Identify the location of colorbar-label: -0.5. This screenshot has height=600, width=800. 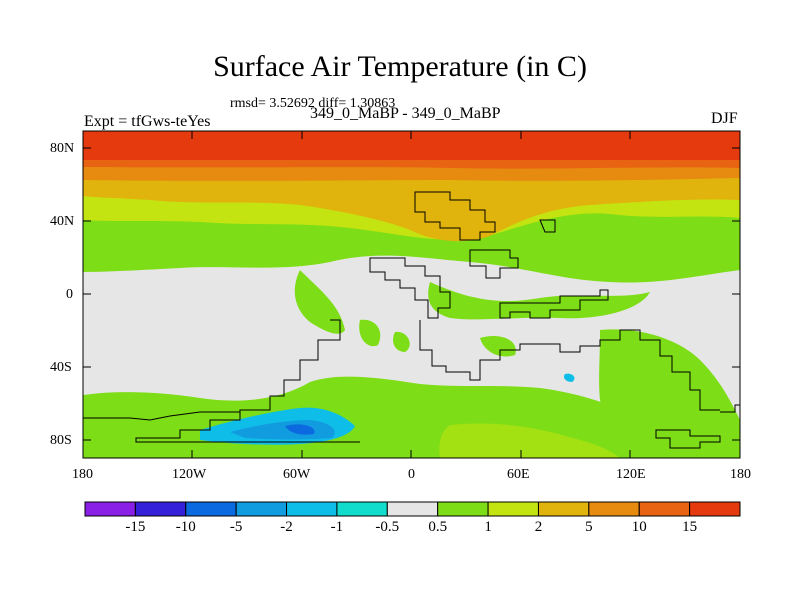
(387, 527).